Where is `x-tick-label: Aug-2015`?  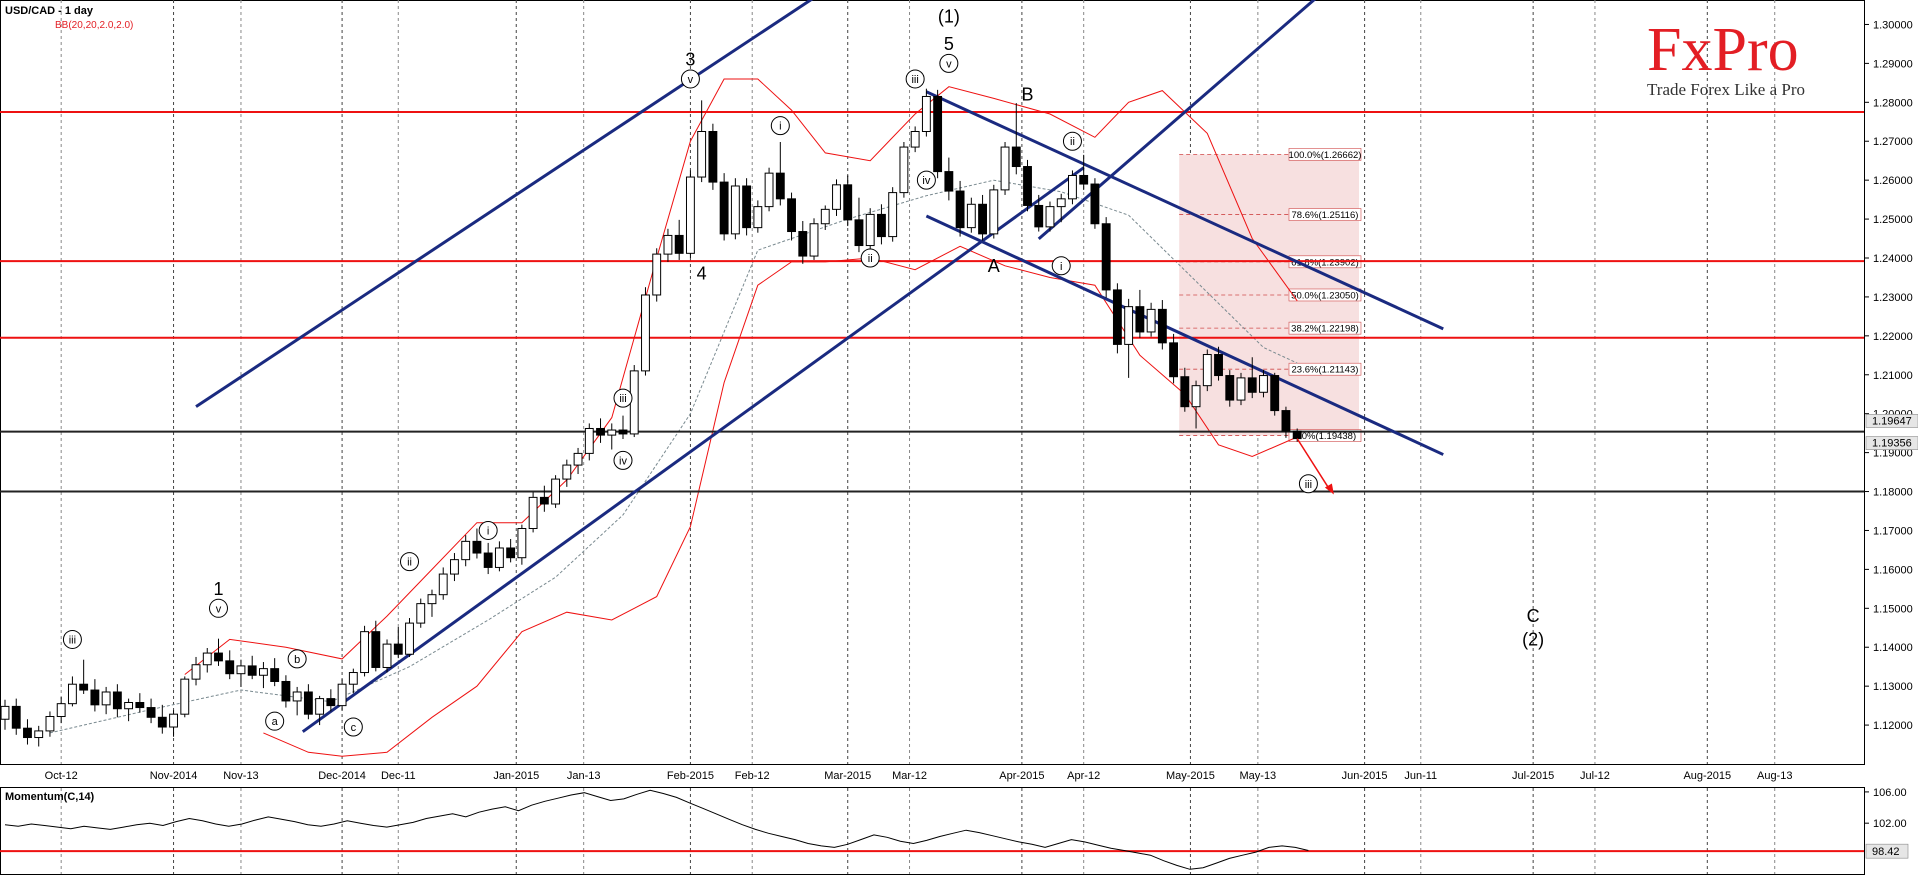
x-tick-label: Aug-2015 is located at coordinates (1707, 776).